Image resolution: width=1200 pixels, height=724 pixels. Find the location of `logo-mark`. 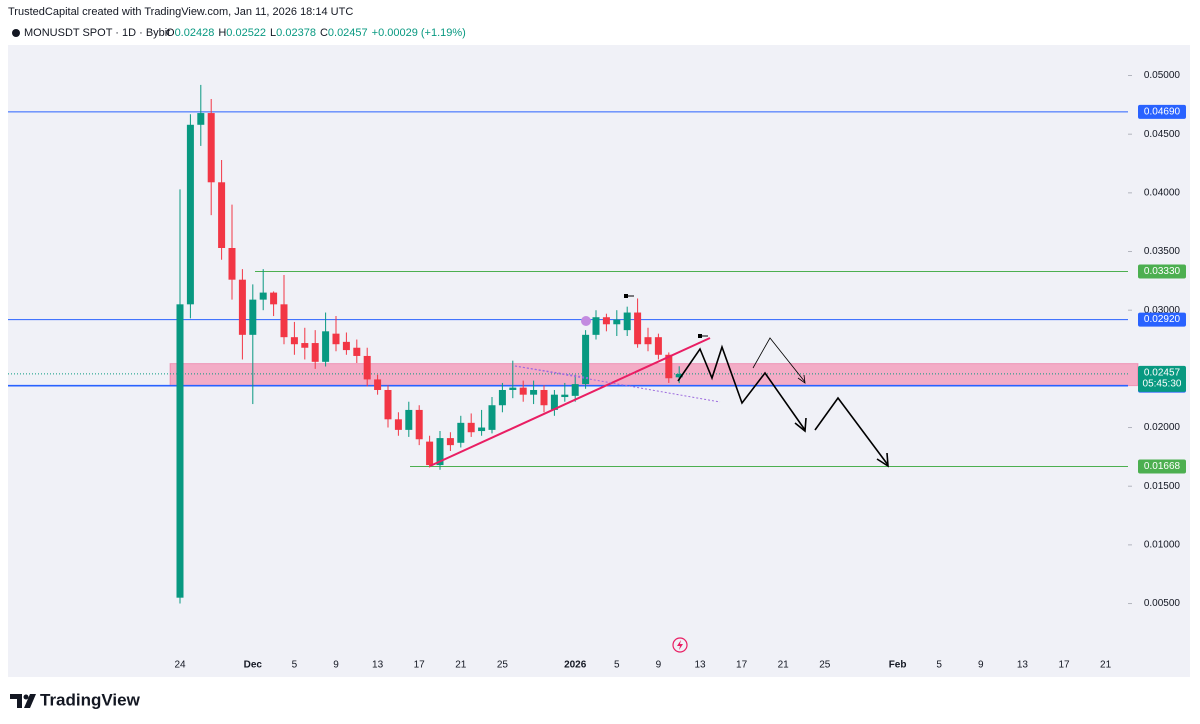

logo-mark is located at coordinates (23, 701).